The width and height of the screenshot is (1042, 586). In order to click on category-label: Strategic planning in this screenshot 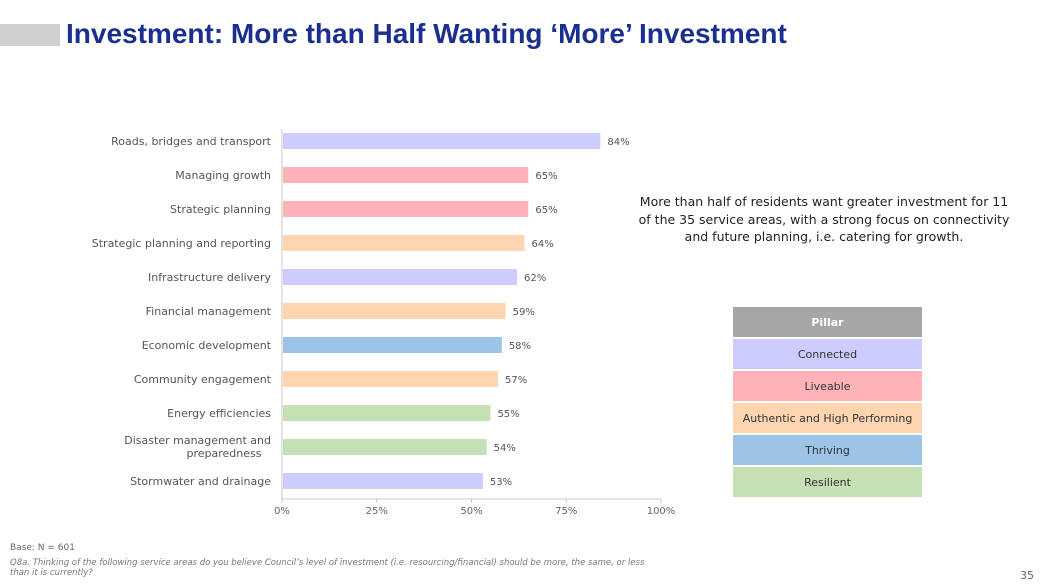, I will do `click(220, 209)`.